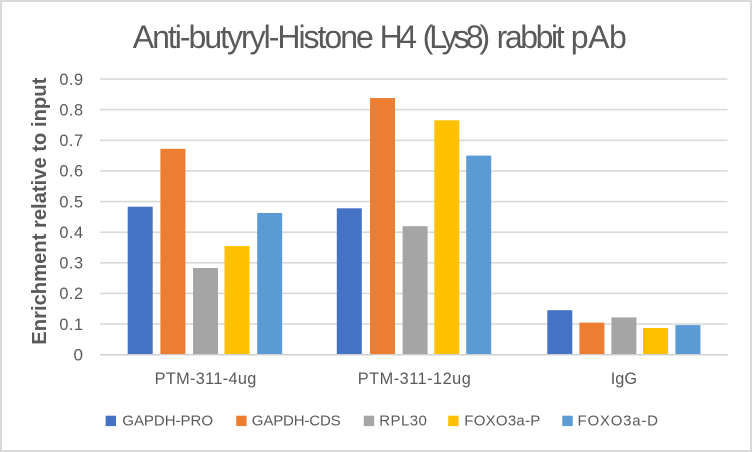  What do you see at coordinates (71, 141) in the screenshot?
I see `svg-text: 0.7` at bounding box center [71, 141].